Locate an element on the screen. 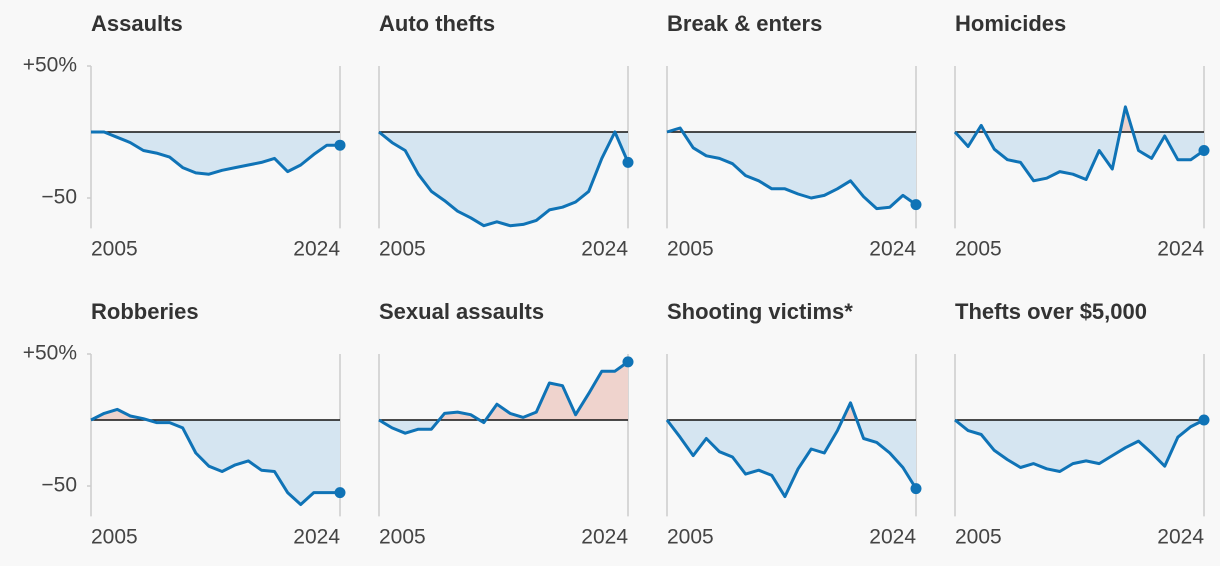 The width and height of the screenshot is (1220, 566). panel-title: Shooting victims* is located at coordinates (760, 311).